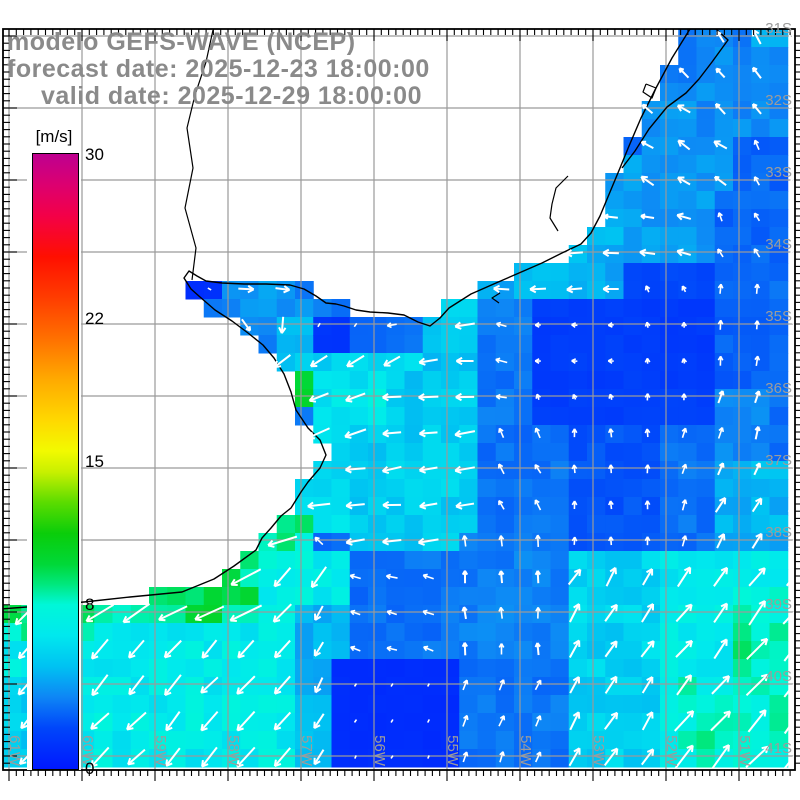  Describe the element at coordinates (379, 751) in the screenshot. I see `svg-text: 56W` at that location.